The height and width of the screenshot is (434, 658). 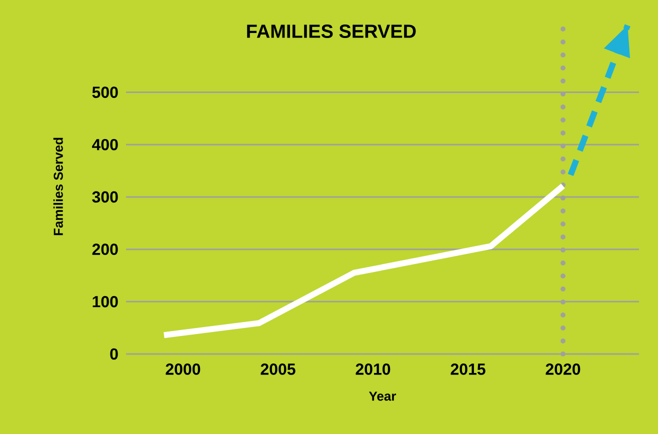 I want to click on x-tick-label: 2005, so click(x=278, y=369).